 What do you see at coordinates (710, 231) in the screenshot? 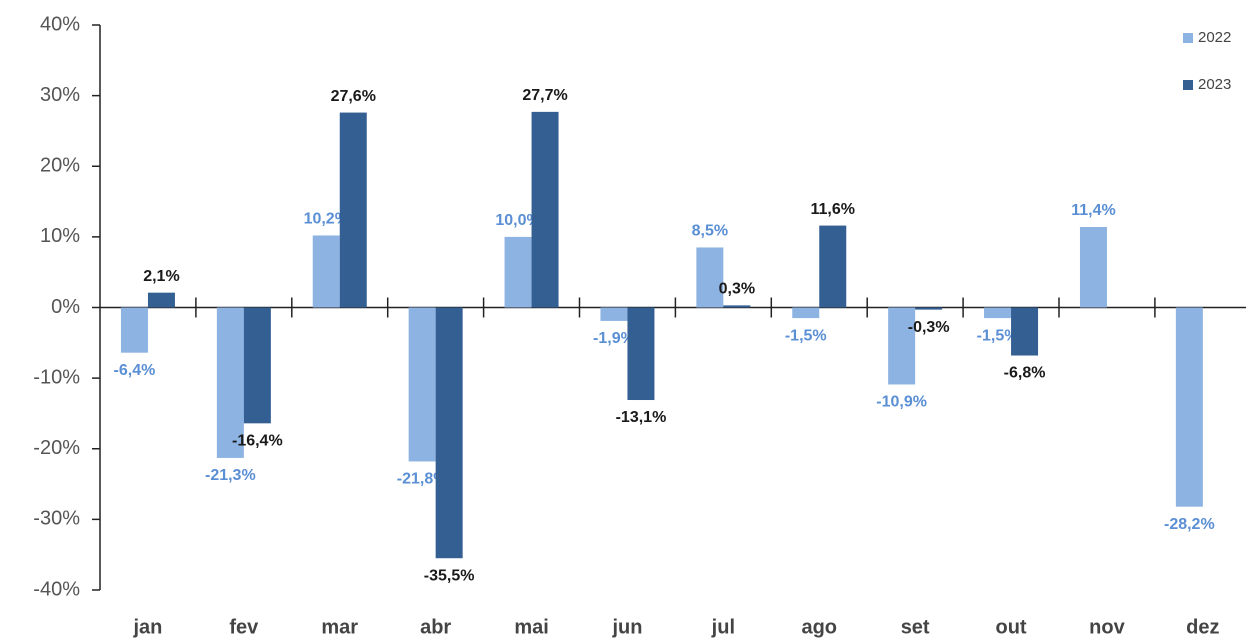
I see `value-label: 8,5%` at bounding box center [710, 231].